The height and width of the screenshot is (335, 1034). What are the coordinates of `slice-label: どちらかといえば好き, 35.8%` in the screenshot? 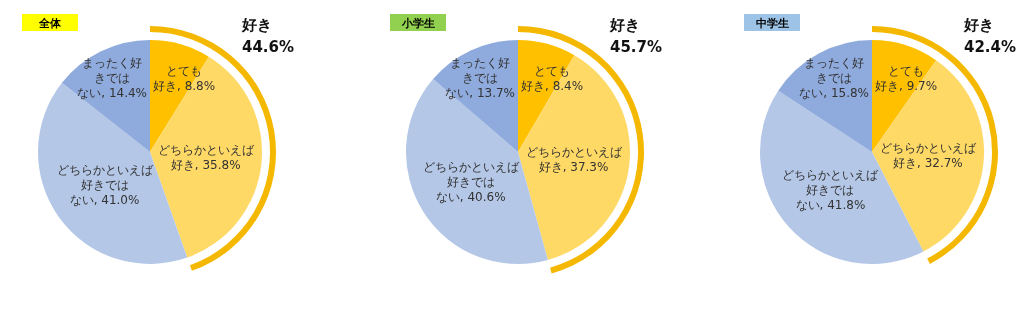 It's located at (206, 158).